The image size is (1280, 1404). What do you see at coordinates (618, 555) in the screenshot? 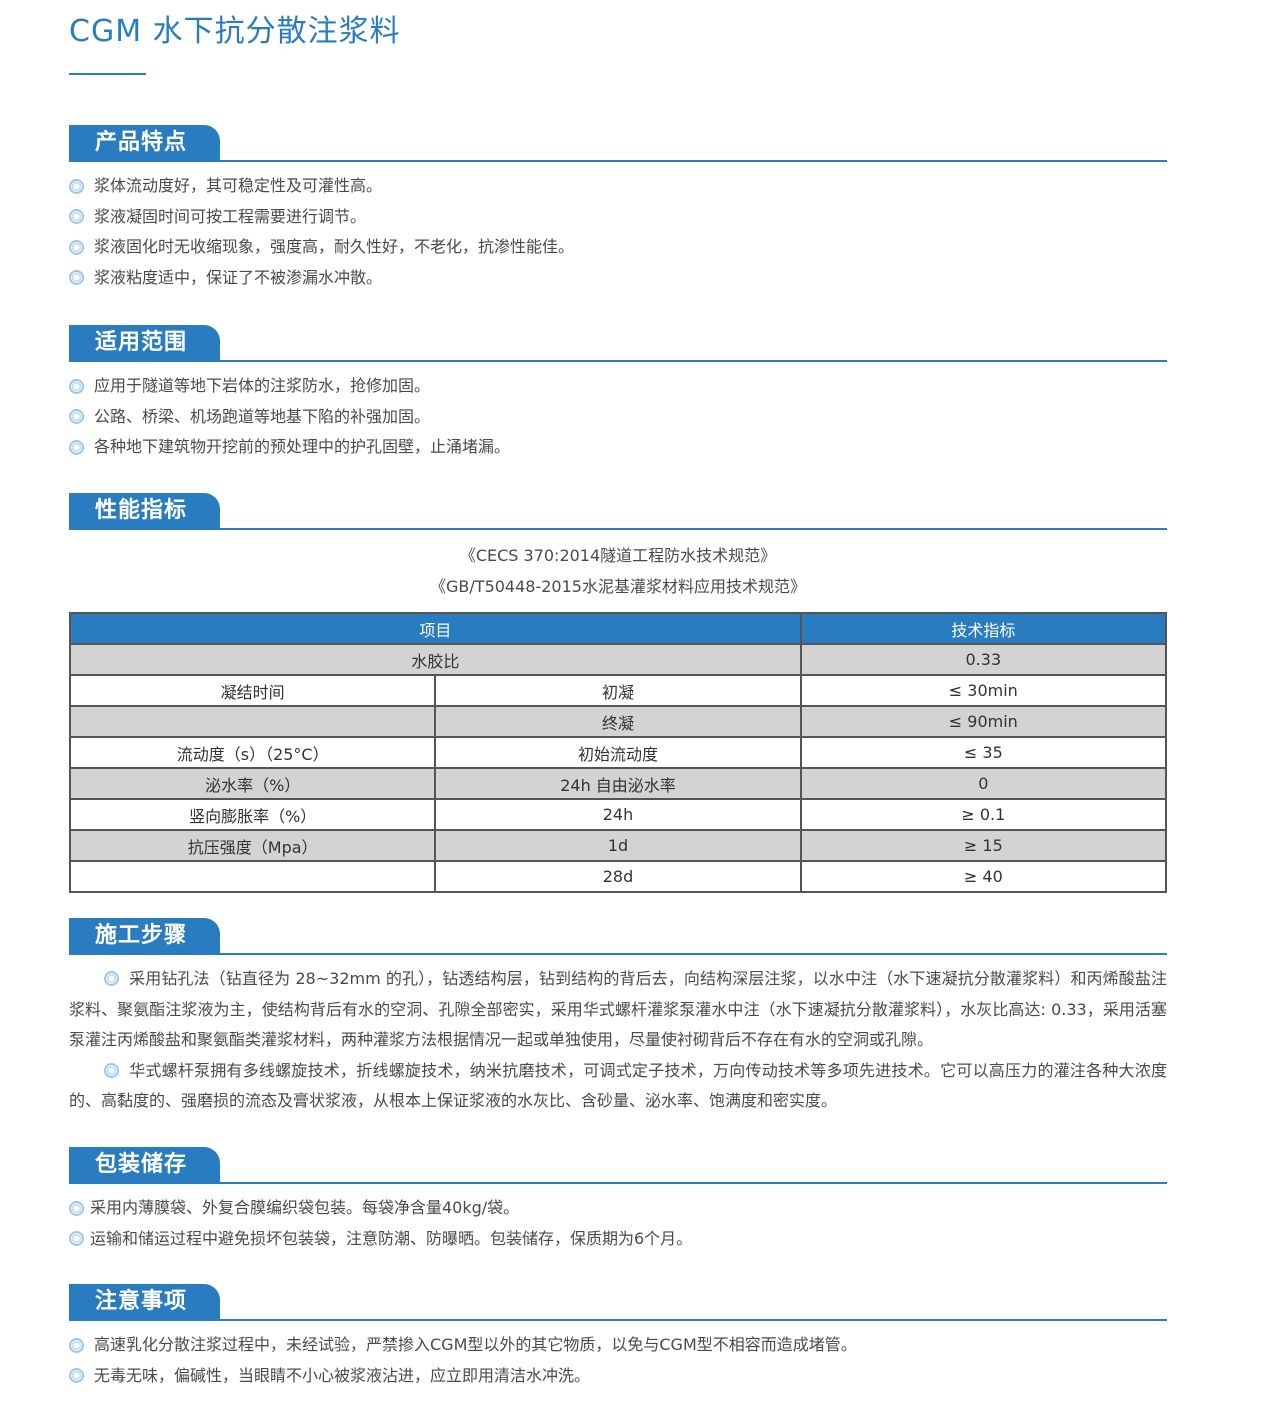
I see `standard-ref: 《CECS 370:2014隧道工程防水技术规范》` at bounding box center [618, 555].